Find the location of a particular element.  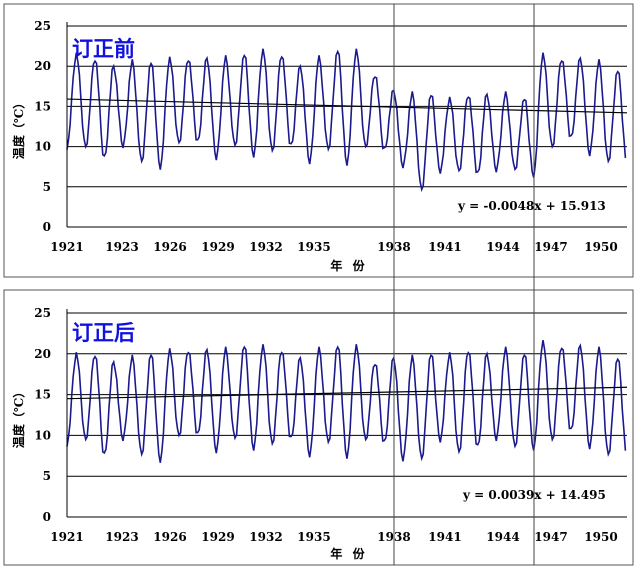

chart-title: 订正后 is located at coordinates (103, 333).